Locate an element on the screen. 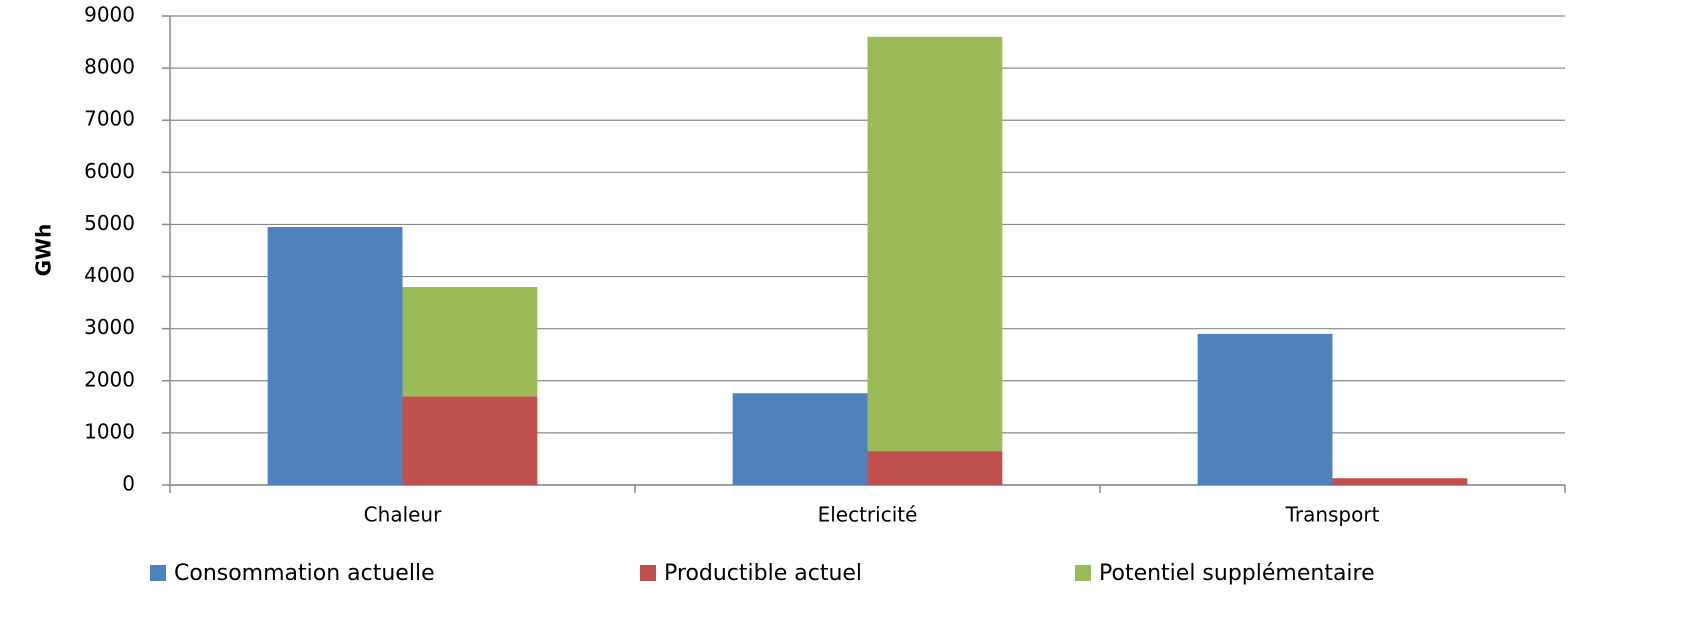  y-tick-label: 0 is located at coordinates (128, 484).